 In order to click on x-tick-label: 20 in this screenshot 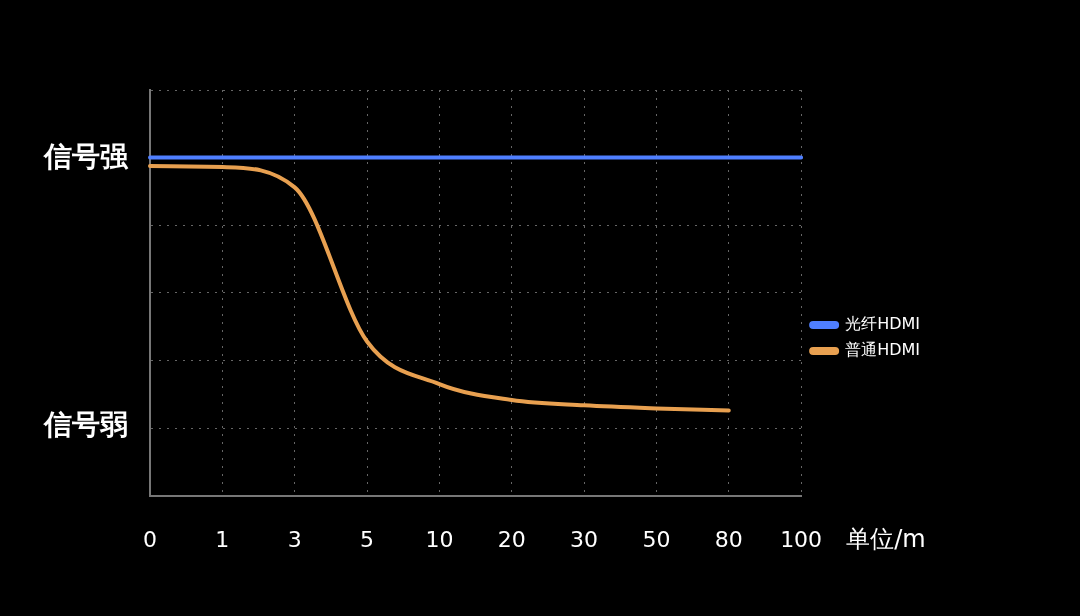, I will do `click(511, 539)`.